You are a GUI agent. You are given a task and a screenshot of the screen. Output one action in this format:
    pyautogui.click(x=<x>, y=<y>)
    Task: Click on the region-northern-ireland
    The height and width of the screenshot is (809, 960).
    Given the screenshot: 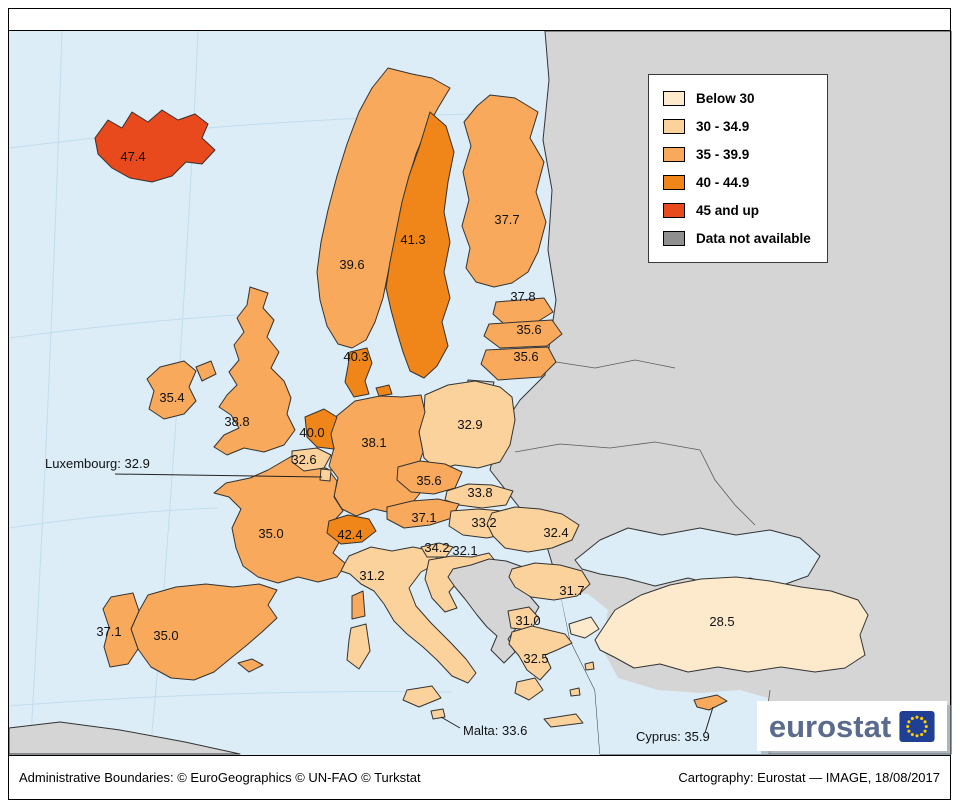 What is the action you would take?
    pyautogui.click(x=206, y=371)
    